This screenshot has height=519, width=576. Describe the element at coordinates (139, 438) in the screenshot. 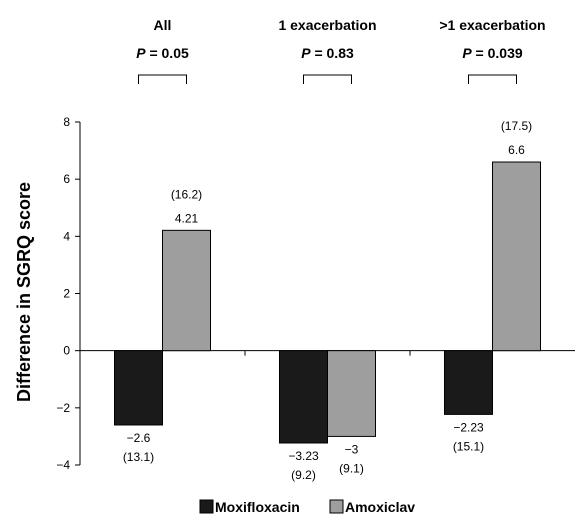

I see `value-label: −2.6` at that location.